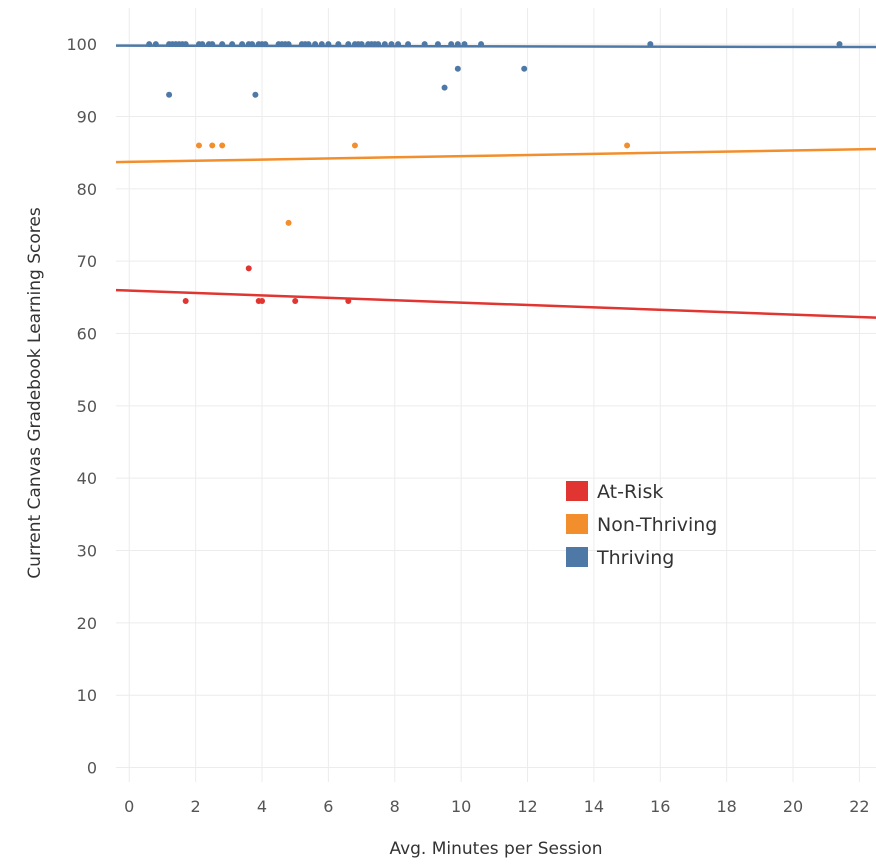 This screenshot has height=865, width=876. What do you see at coordinates (577, 491) in the screenshot?
I see `legend-swatch-at-risk` at bounding box center [577, 491].